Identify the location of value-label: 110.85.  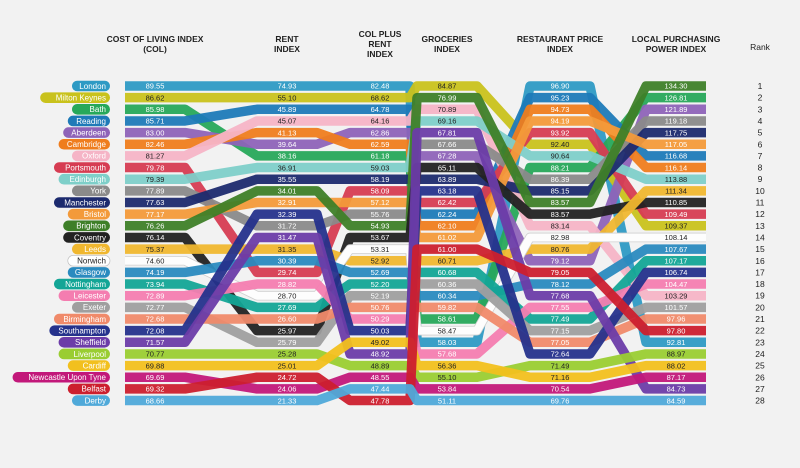
(676, 202).